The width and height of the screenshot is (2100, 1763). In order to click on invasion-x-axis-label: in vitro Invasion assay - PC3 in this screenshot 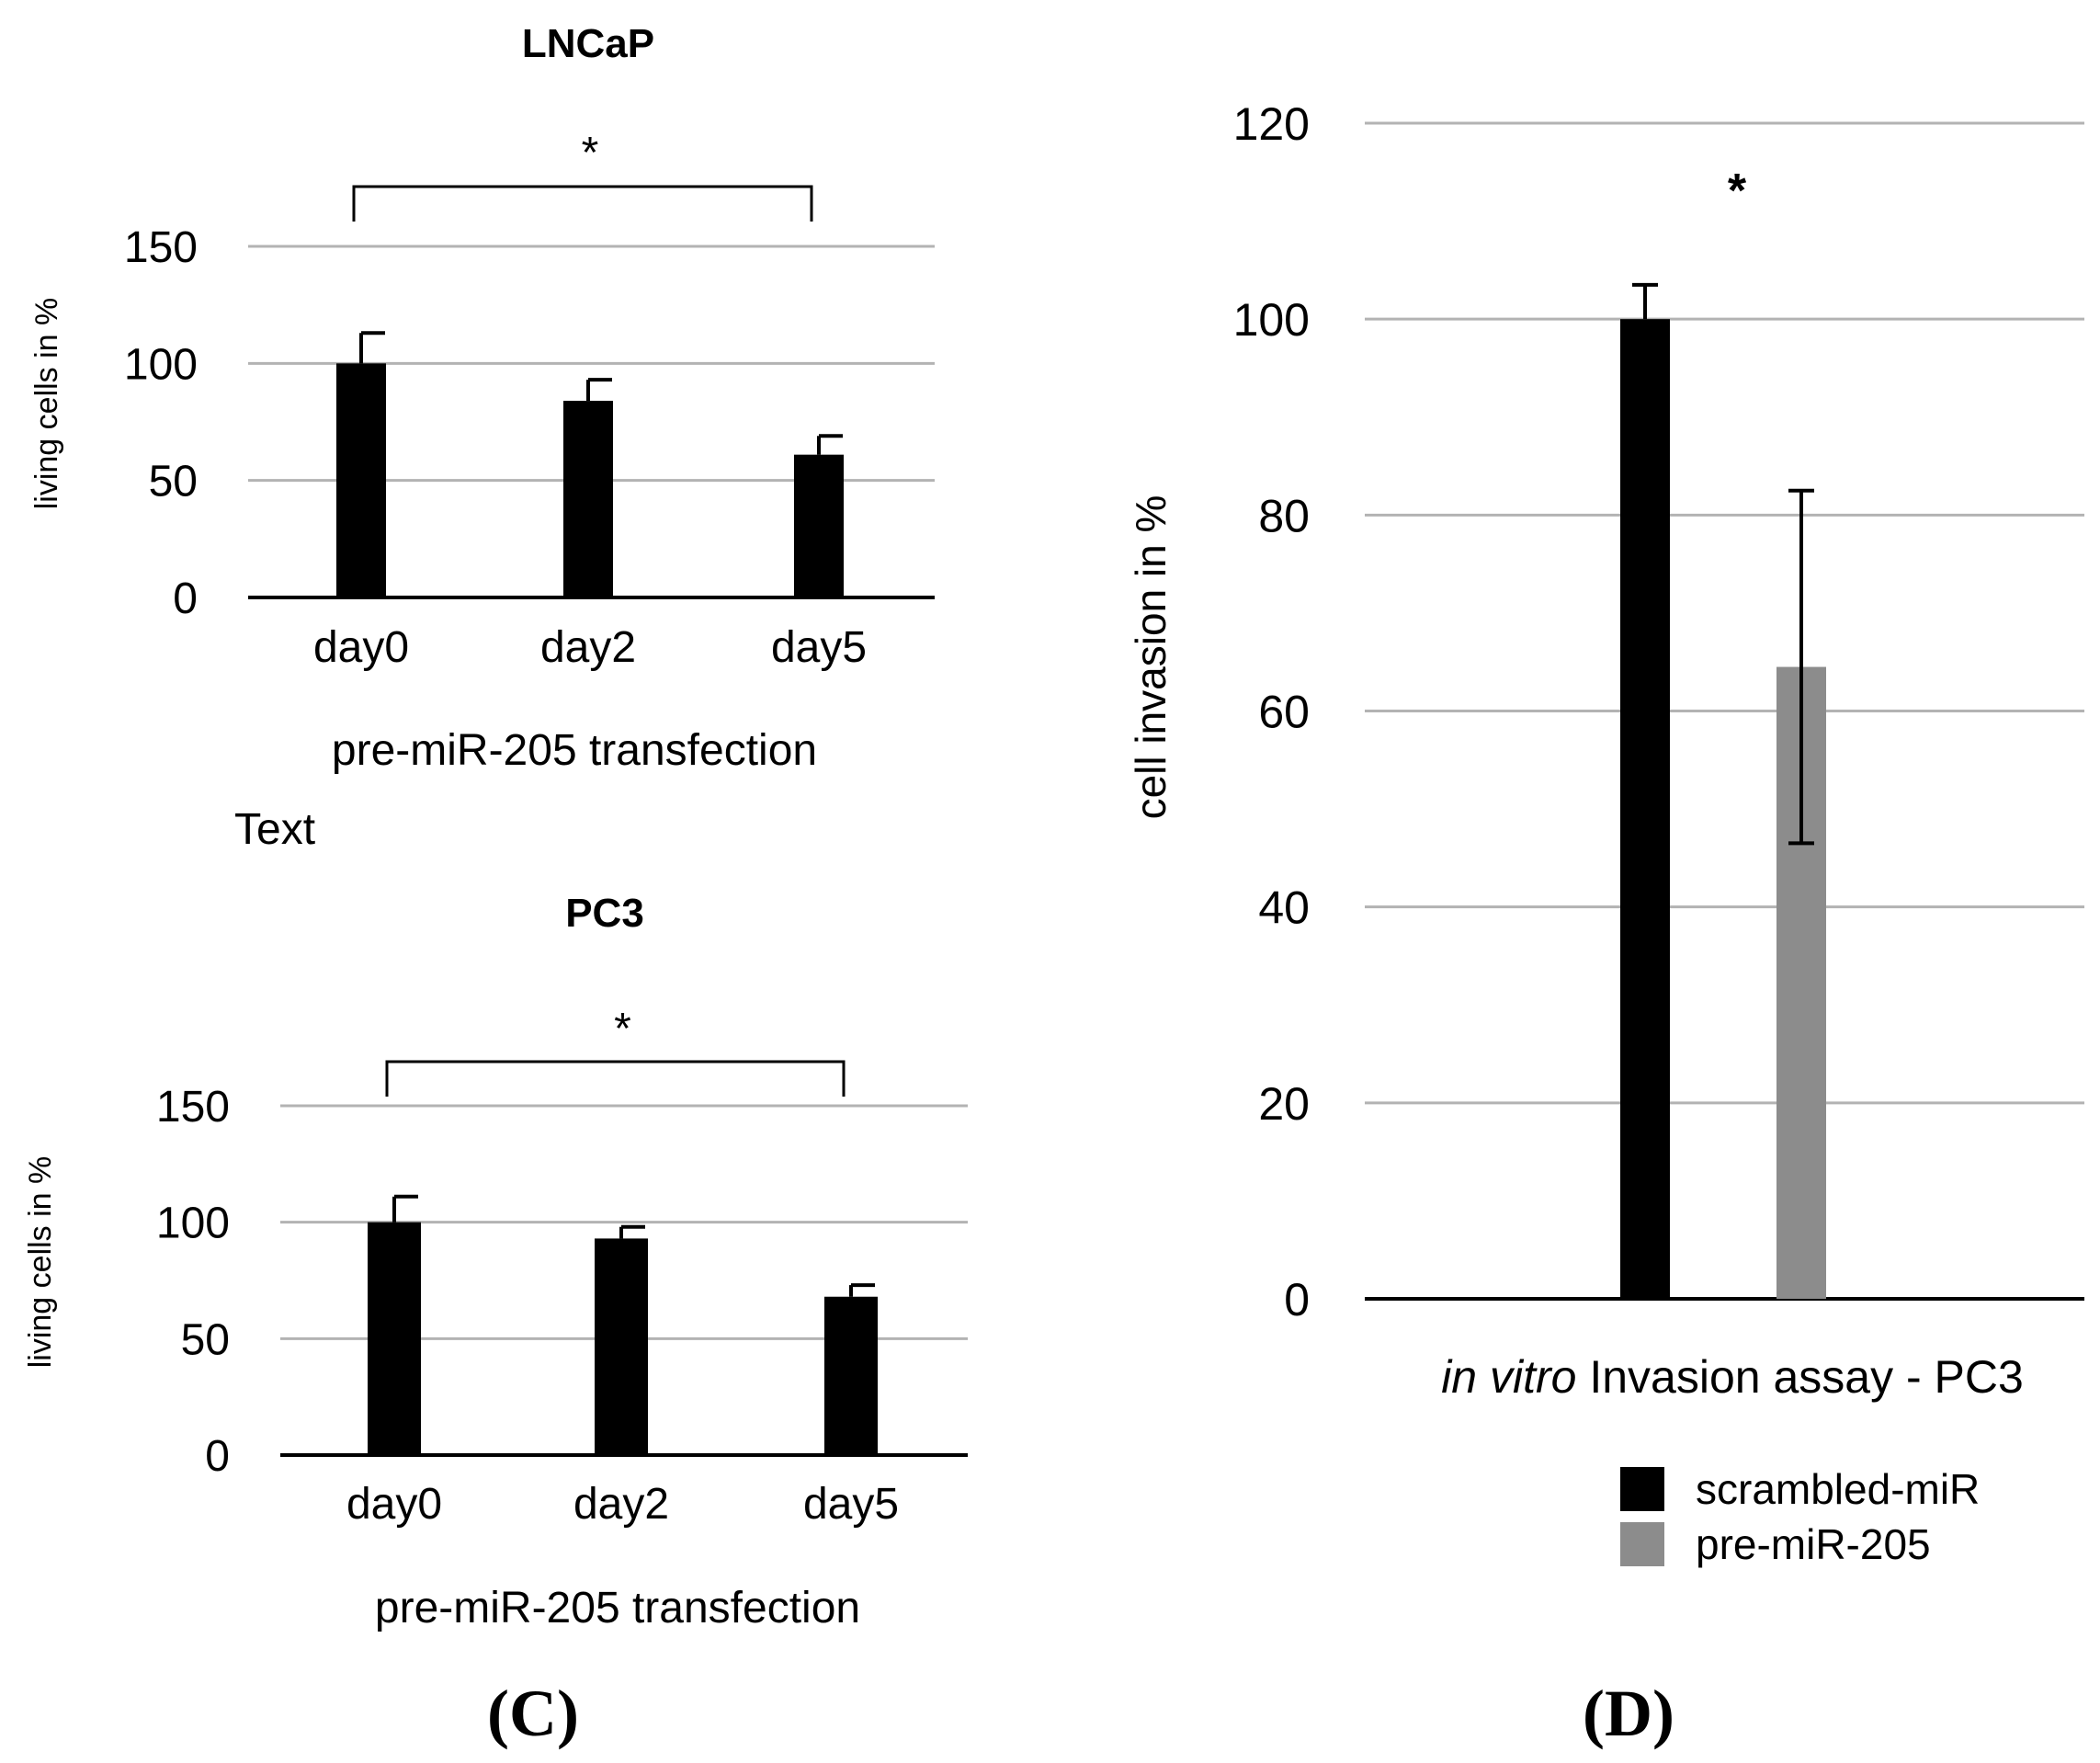, I will do `click(1732, 1377)`.